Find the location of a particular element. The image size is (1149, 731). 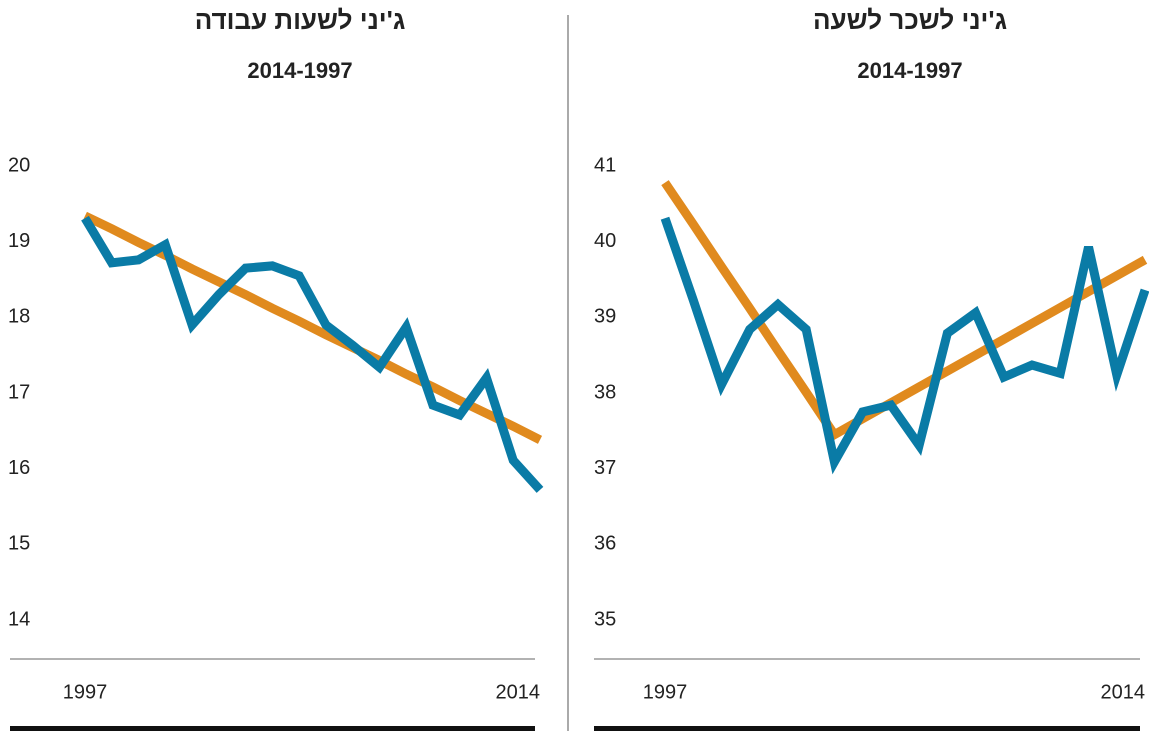

y-tick-label: 17 is located at coordinates (19, 392).